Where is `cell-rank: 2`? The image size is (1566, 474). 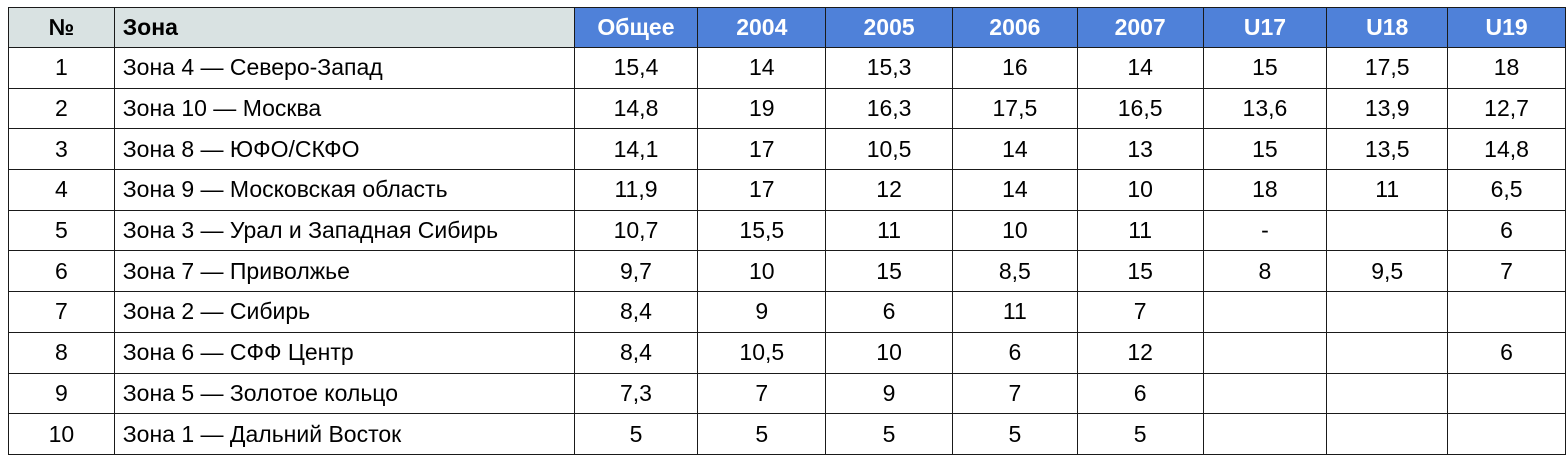 cell-rank: 2 is located at coordinates (61, 108).